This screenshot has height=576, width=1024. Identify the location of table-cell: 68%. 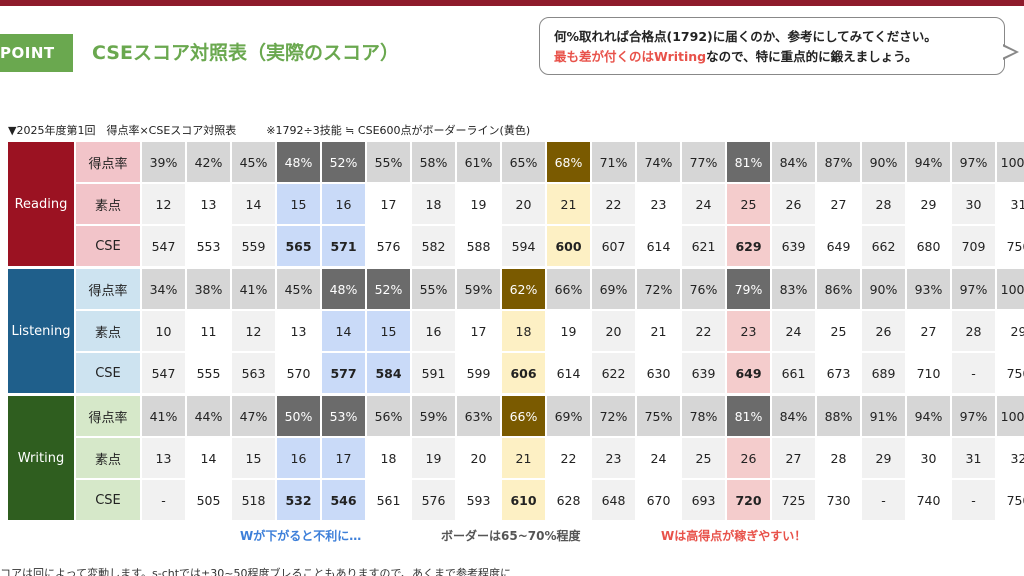
(568, 162).